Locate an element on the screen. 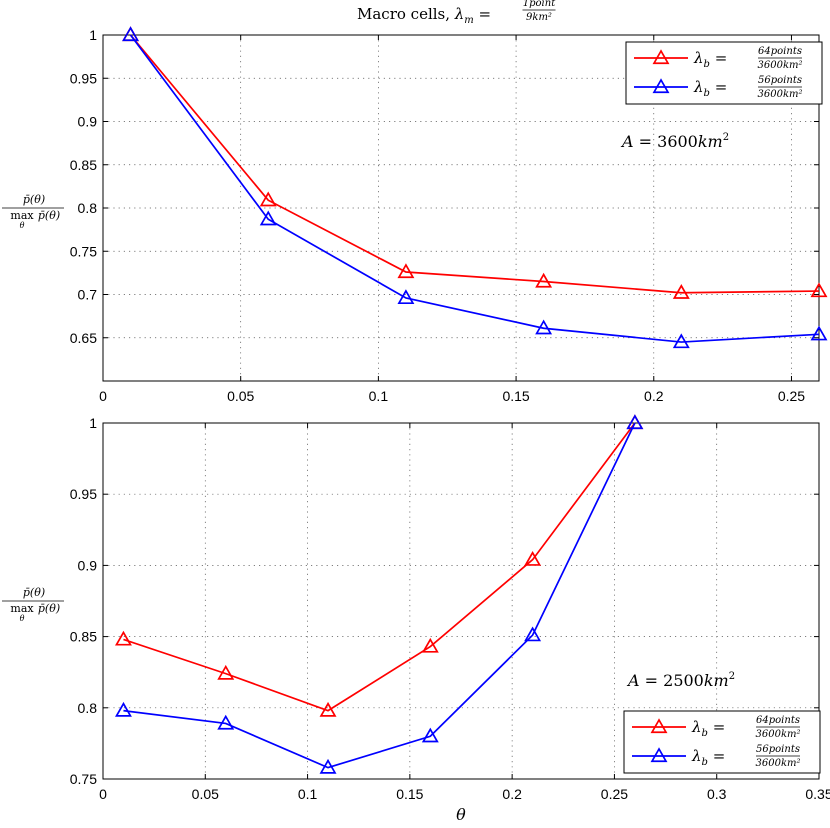 The width and height of the screenshot is (830, 828). annotation-area: A = 2500km2 is located at coordinates (680, 680).